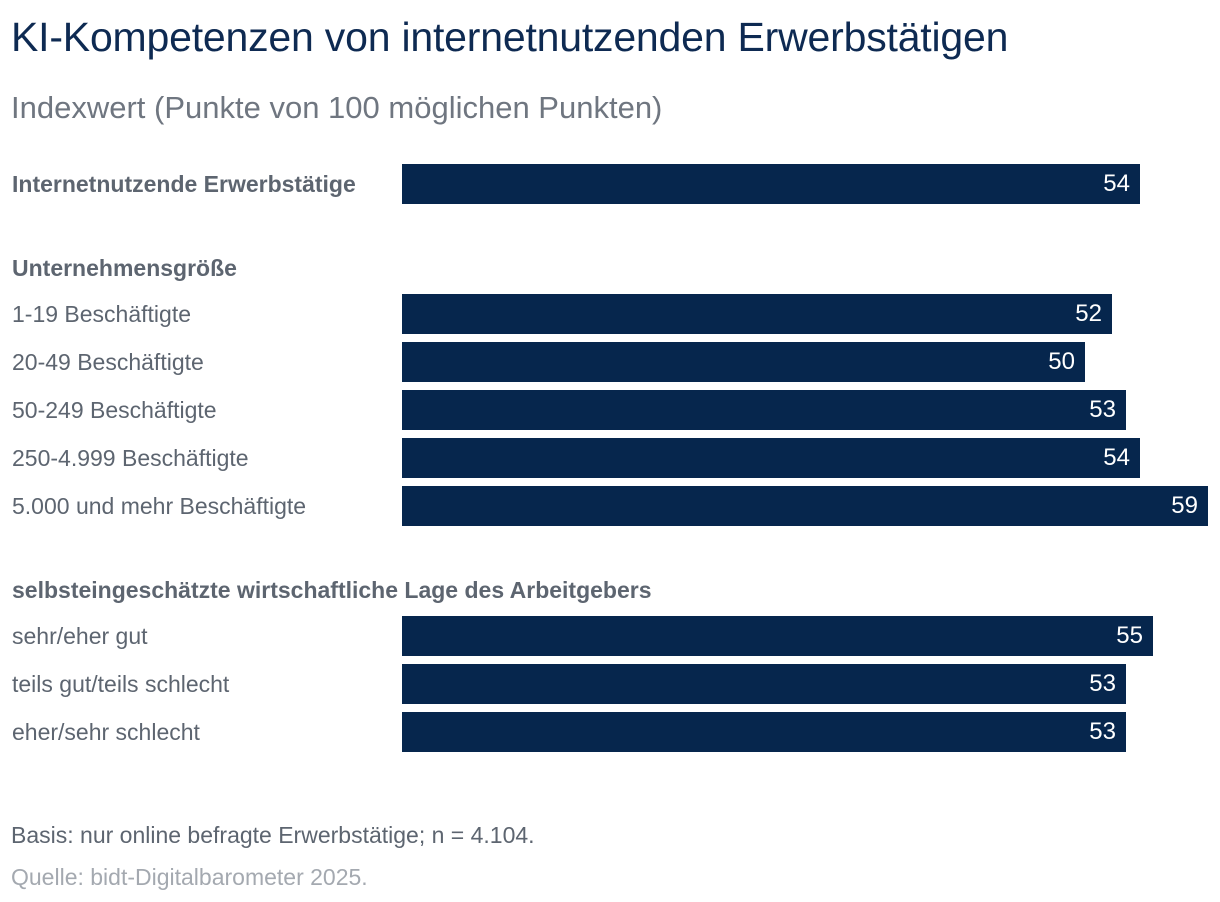 This screenshot has width=1220, height=902. Describe the element at coordinates (159, 506) in the screenshot. I see `category-label: 5.000 und mehr Beschäftigte` at that location.